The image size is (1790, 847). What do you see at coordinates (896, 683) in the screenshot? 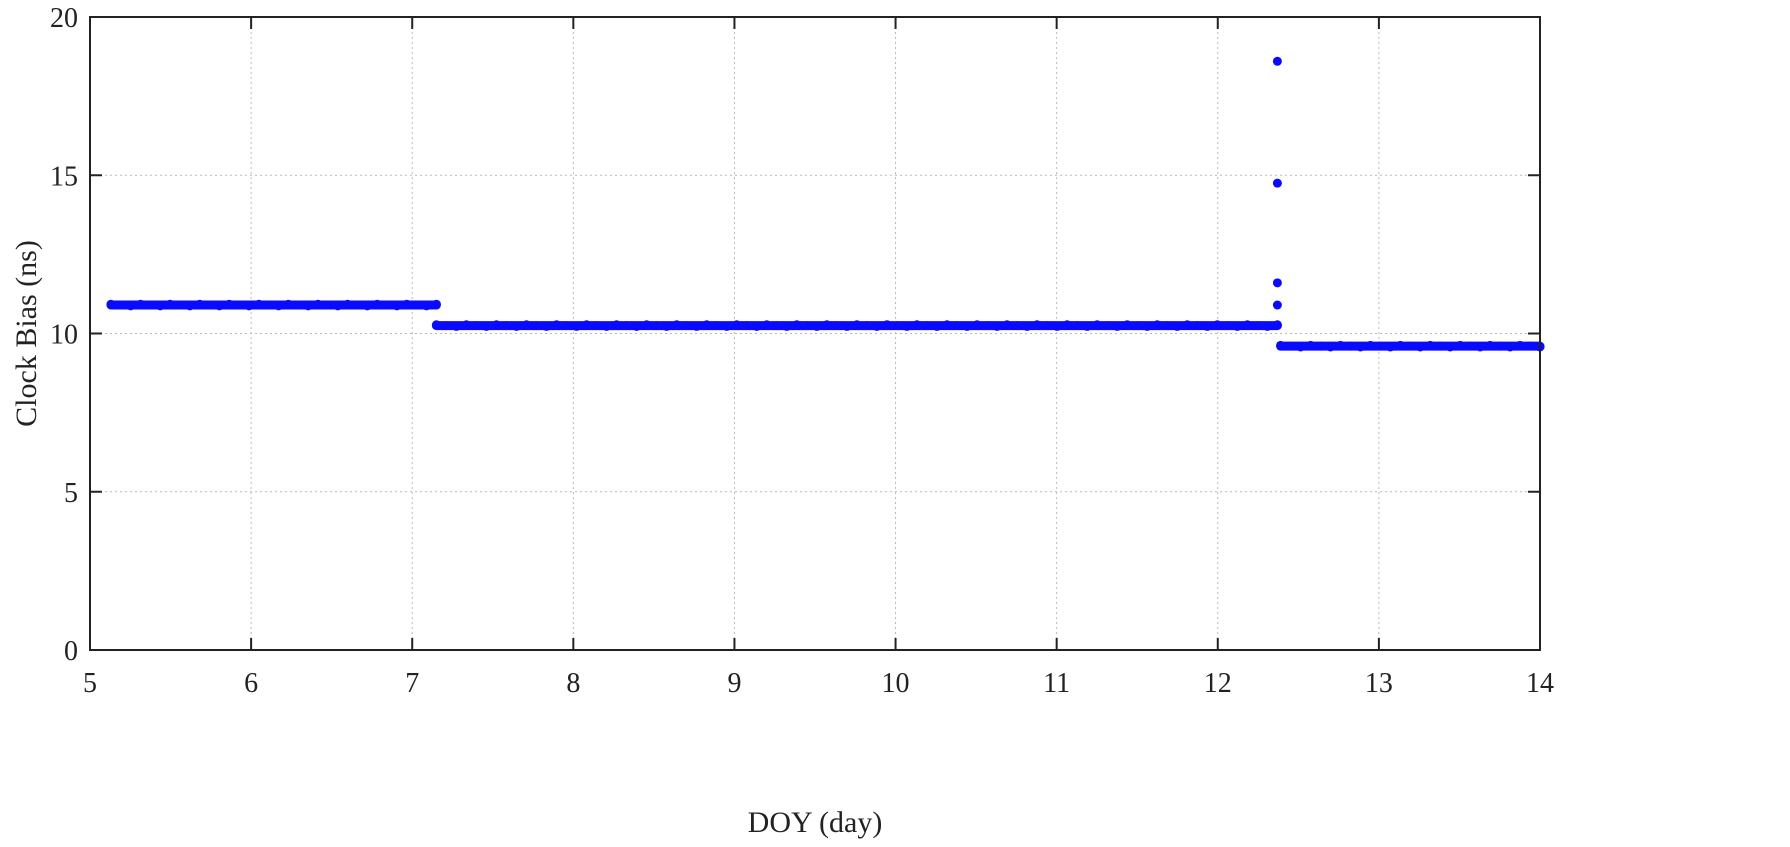
I see `x-tick-label: 10` at bounding box center [896, 683].